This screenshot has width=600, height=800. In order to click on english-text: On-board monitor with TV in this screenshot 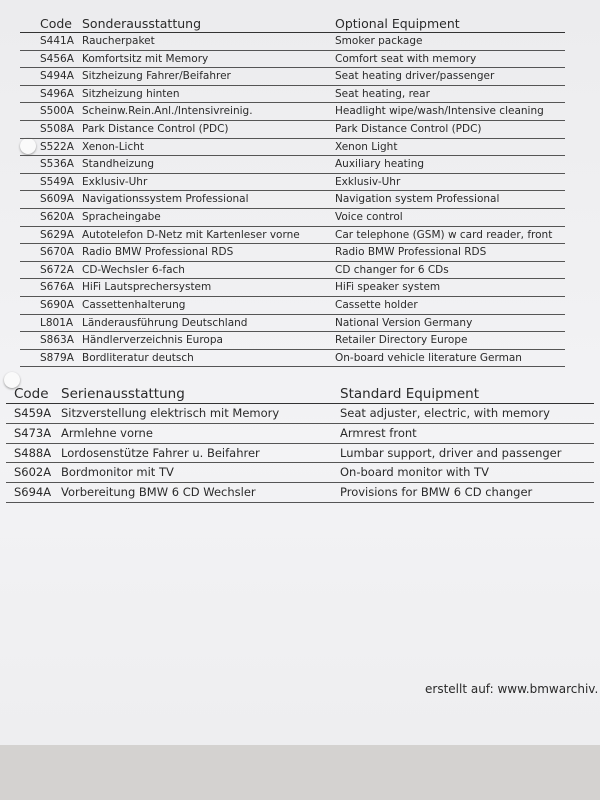, I will do `click(414, 472)`.